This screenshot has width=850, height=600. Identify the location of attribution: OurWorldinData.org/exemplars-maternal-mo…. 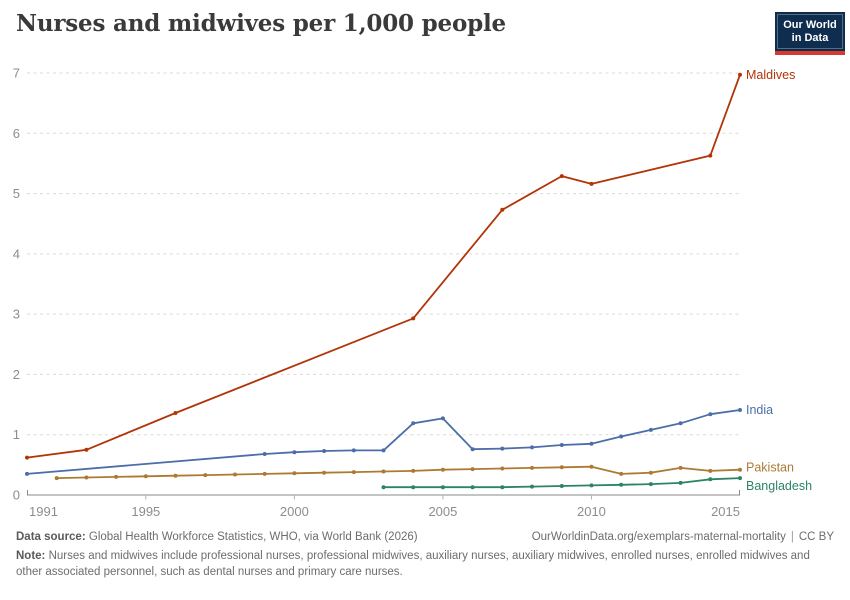
(683, 537).